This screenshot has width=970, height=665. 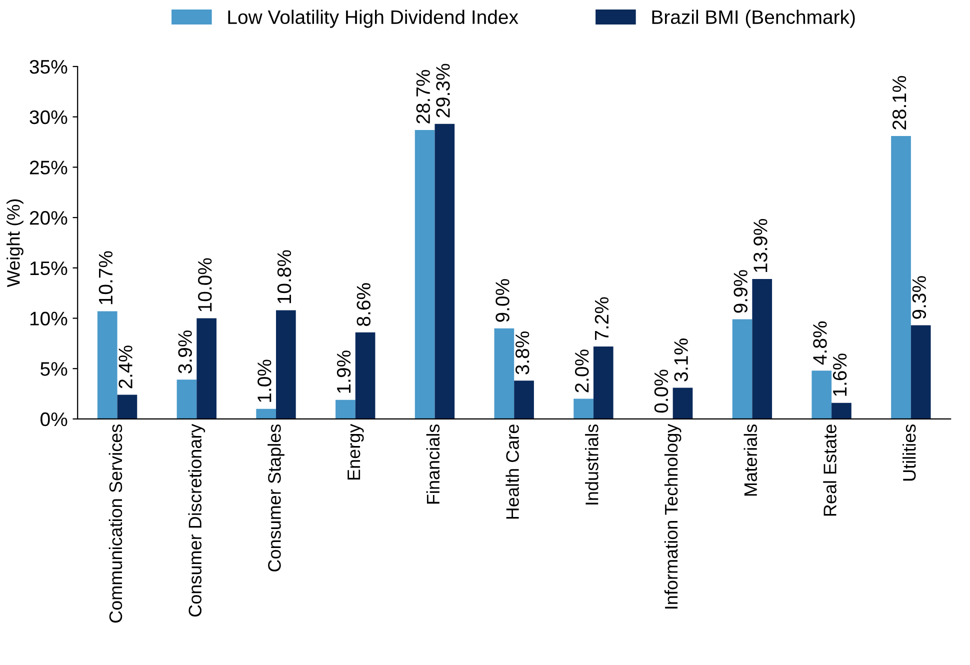 I want to click on data-label: 9.9%, so click(x=741, y=291).